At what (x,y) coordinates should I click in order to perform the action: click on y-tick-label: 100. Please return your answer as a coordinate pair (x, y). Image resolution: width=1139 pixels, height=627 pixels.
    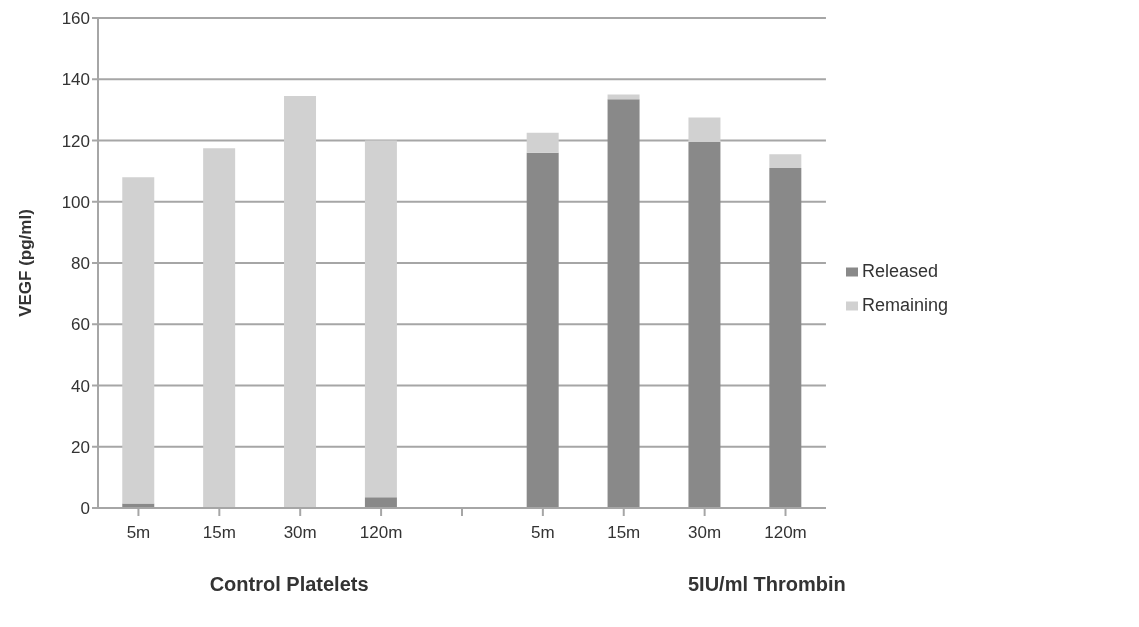
    Looking at the image, I should click on (75, 202).